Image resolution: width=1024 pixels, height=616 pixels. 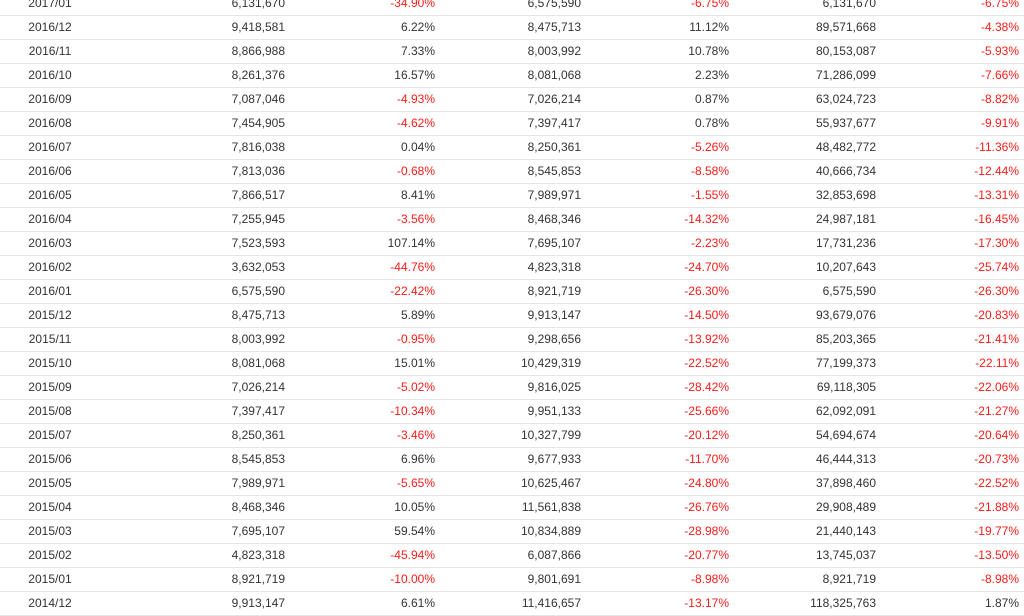 I want to click on cumulative-value-cell: 6,131,670, so click(x=807, y=8).